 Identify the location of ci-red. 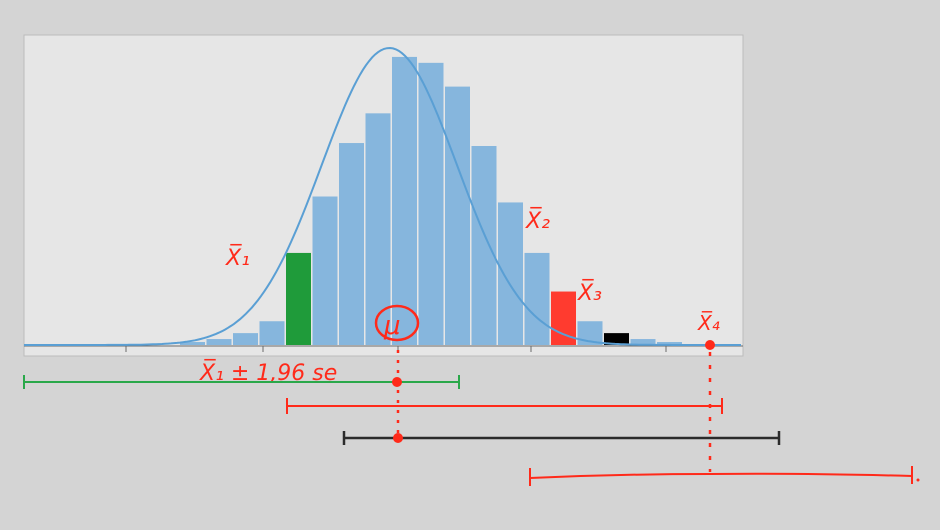
(504, 406).